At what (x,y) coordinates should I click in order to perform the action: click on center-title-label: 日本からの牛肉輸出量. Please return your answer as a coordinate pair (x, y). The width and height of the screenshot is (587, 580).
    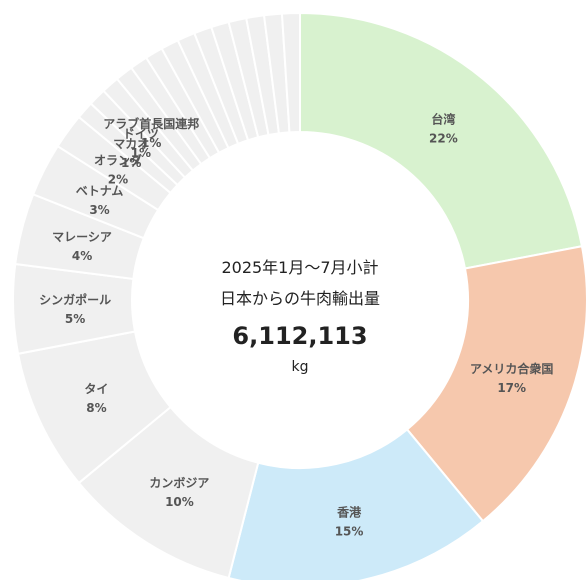
    Looking at the image, I should click on (300, 298).